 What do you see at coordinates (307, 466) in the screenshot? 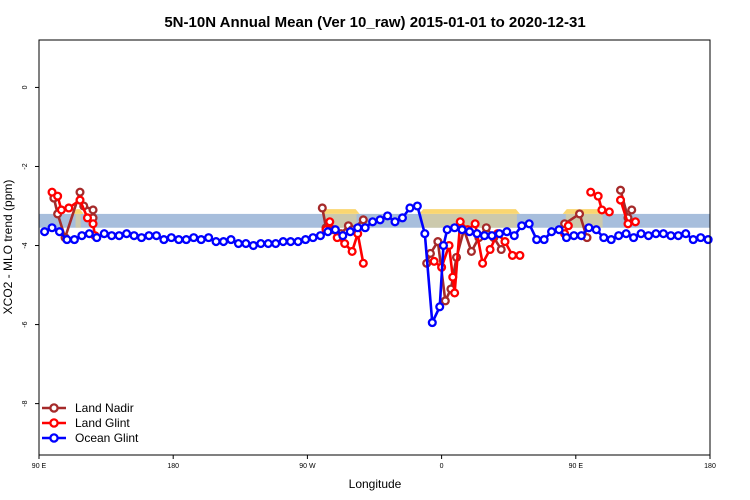
I see `x-tick-label: 90 W` at bounding box center [307, 466].